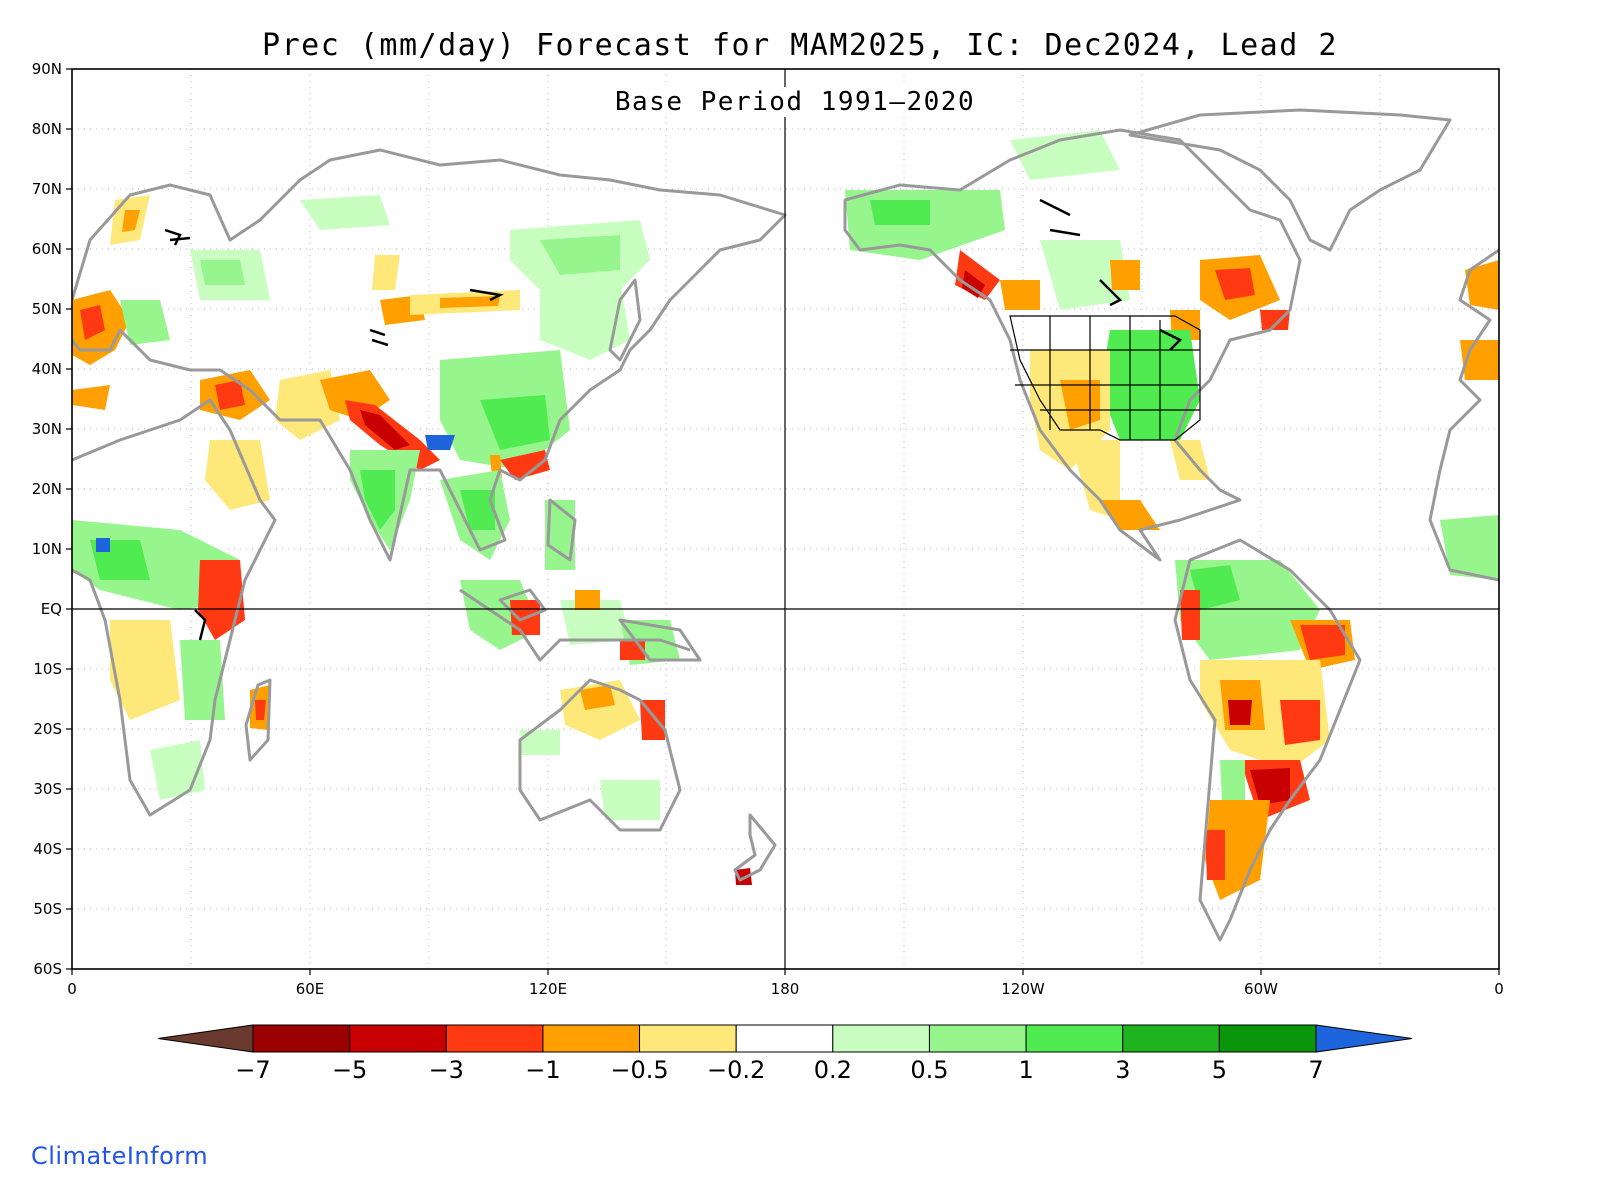 The width and height of the screenshot is (1600, 1200). What do you see at coordinates (47, 909) in the screenshot?
I see `lat-label: 50S` at bounding box center [47, 909].